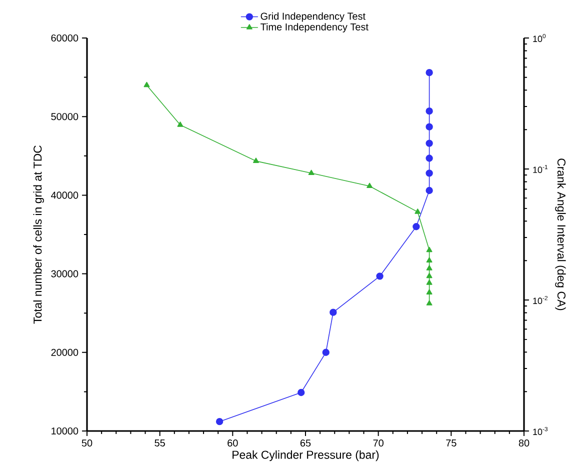 This screenshot has width=573, height=471. I want to click on y-tick-label: 20000, so click(64, 352).